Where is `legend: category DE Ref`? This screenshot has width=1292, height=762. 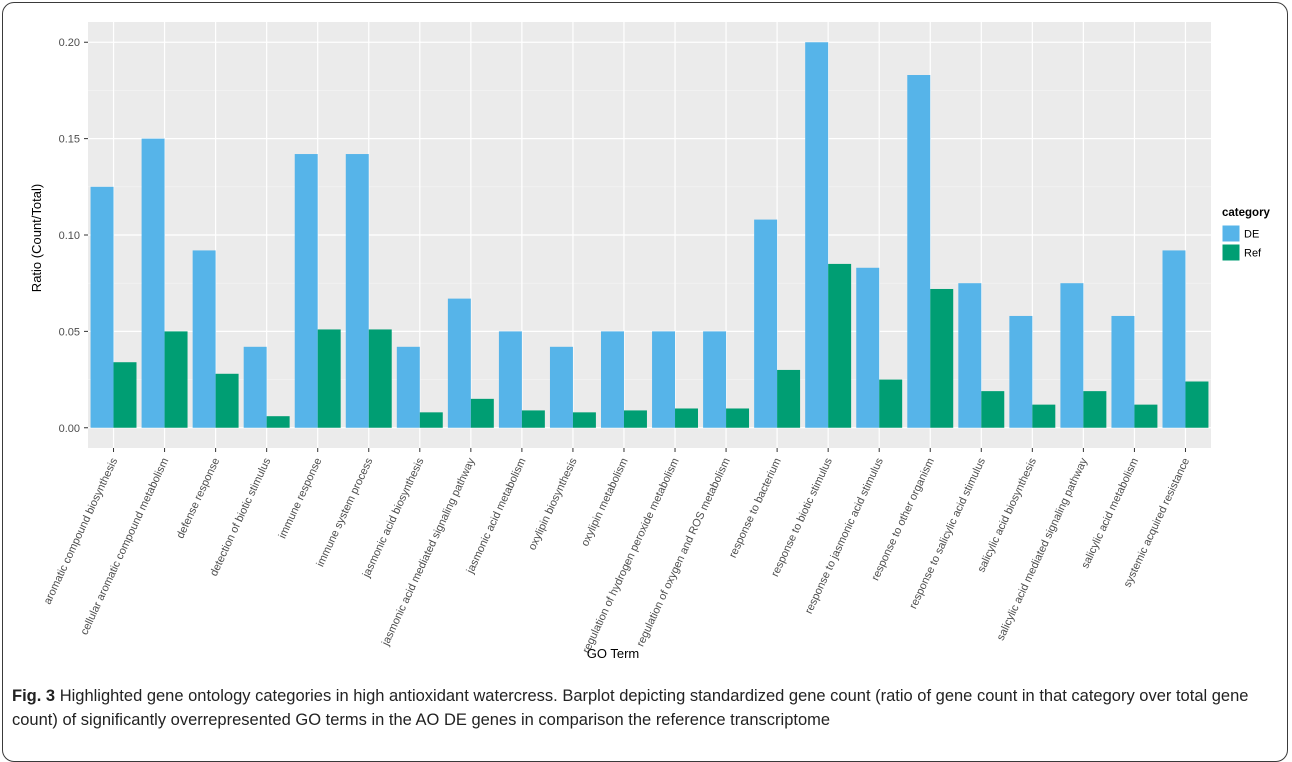 legend: category DE Ref is located at coordinates (1246, 234).